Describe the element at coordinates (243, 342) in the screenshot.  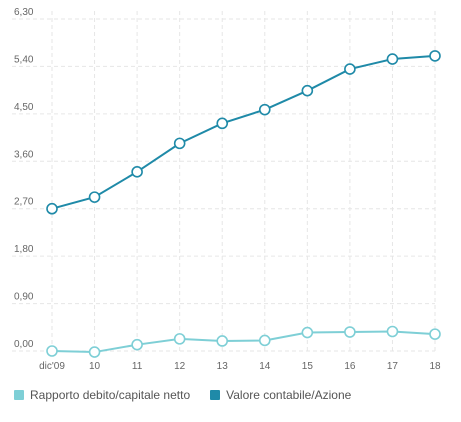
I see `series-line` at that location.